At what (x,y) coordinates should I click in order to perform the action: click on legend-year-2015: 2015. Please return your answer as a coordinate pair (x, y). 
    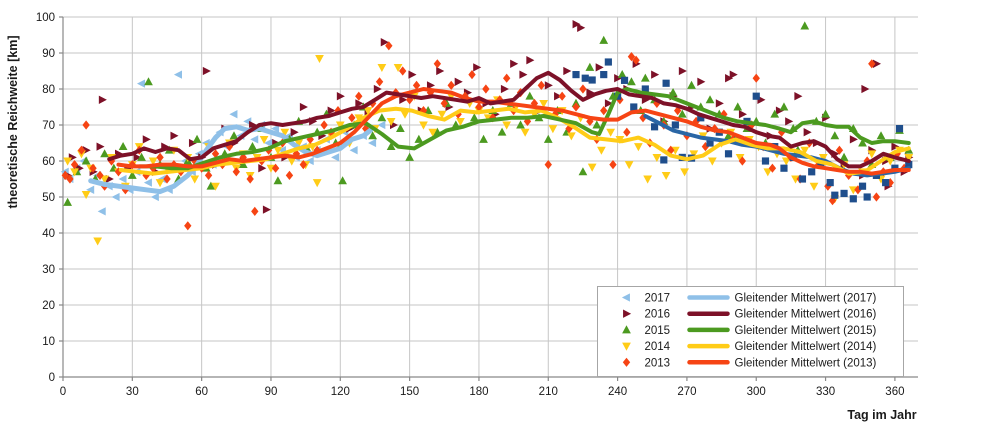
    Looking at the image, I should click on (658, 331).